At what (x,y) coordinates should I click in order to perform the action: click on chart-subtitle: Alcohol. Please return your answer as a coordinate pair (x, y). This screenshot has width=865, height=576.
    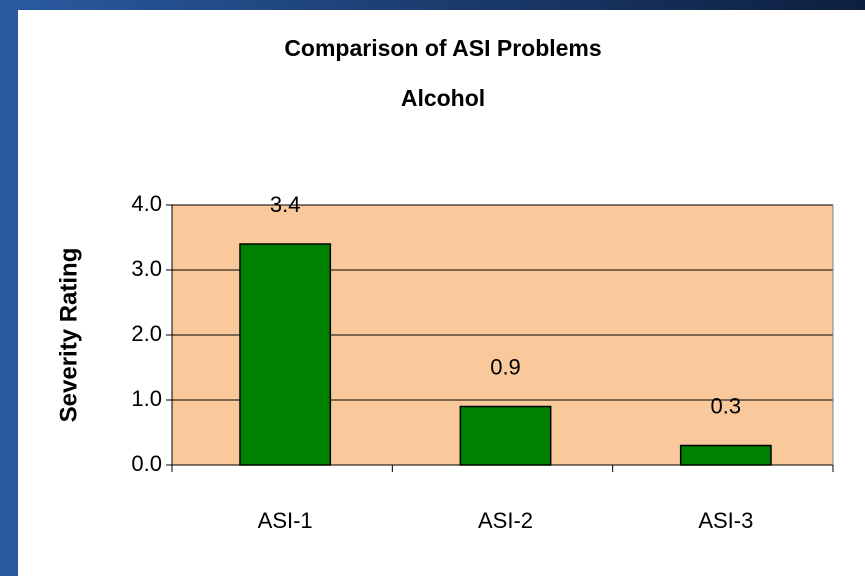
    Looking at the image, I should click on (443, 98).